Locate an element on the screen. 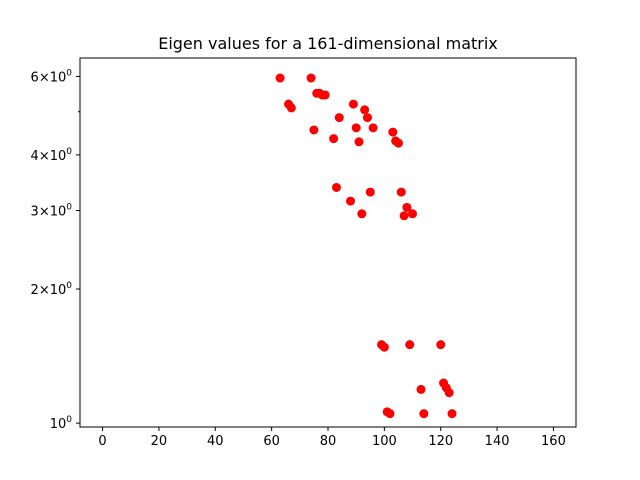 The image size is (640, 480). y-tick-label: 100 is located at coordinates (61, 423).